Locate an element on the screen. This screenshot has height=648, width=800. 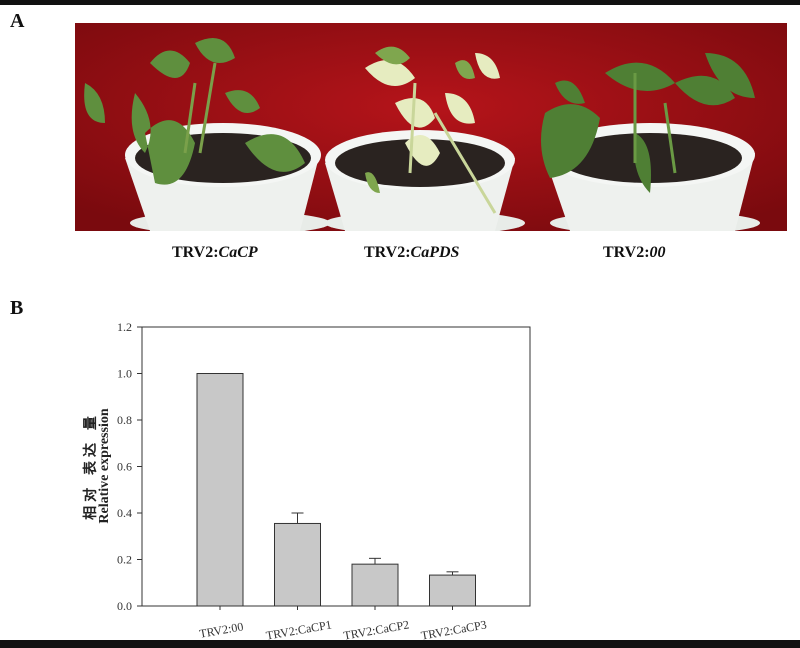
pot-trv2-cacp is located at coordinates (202, 134).